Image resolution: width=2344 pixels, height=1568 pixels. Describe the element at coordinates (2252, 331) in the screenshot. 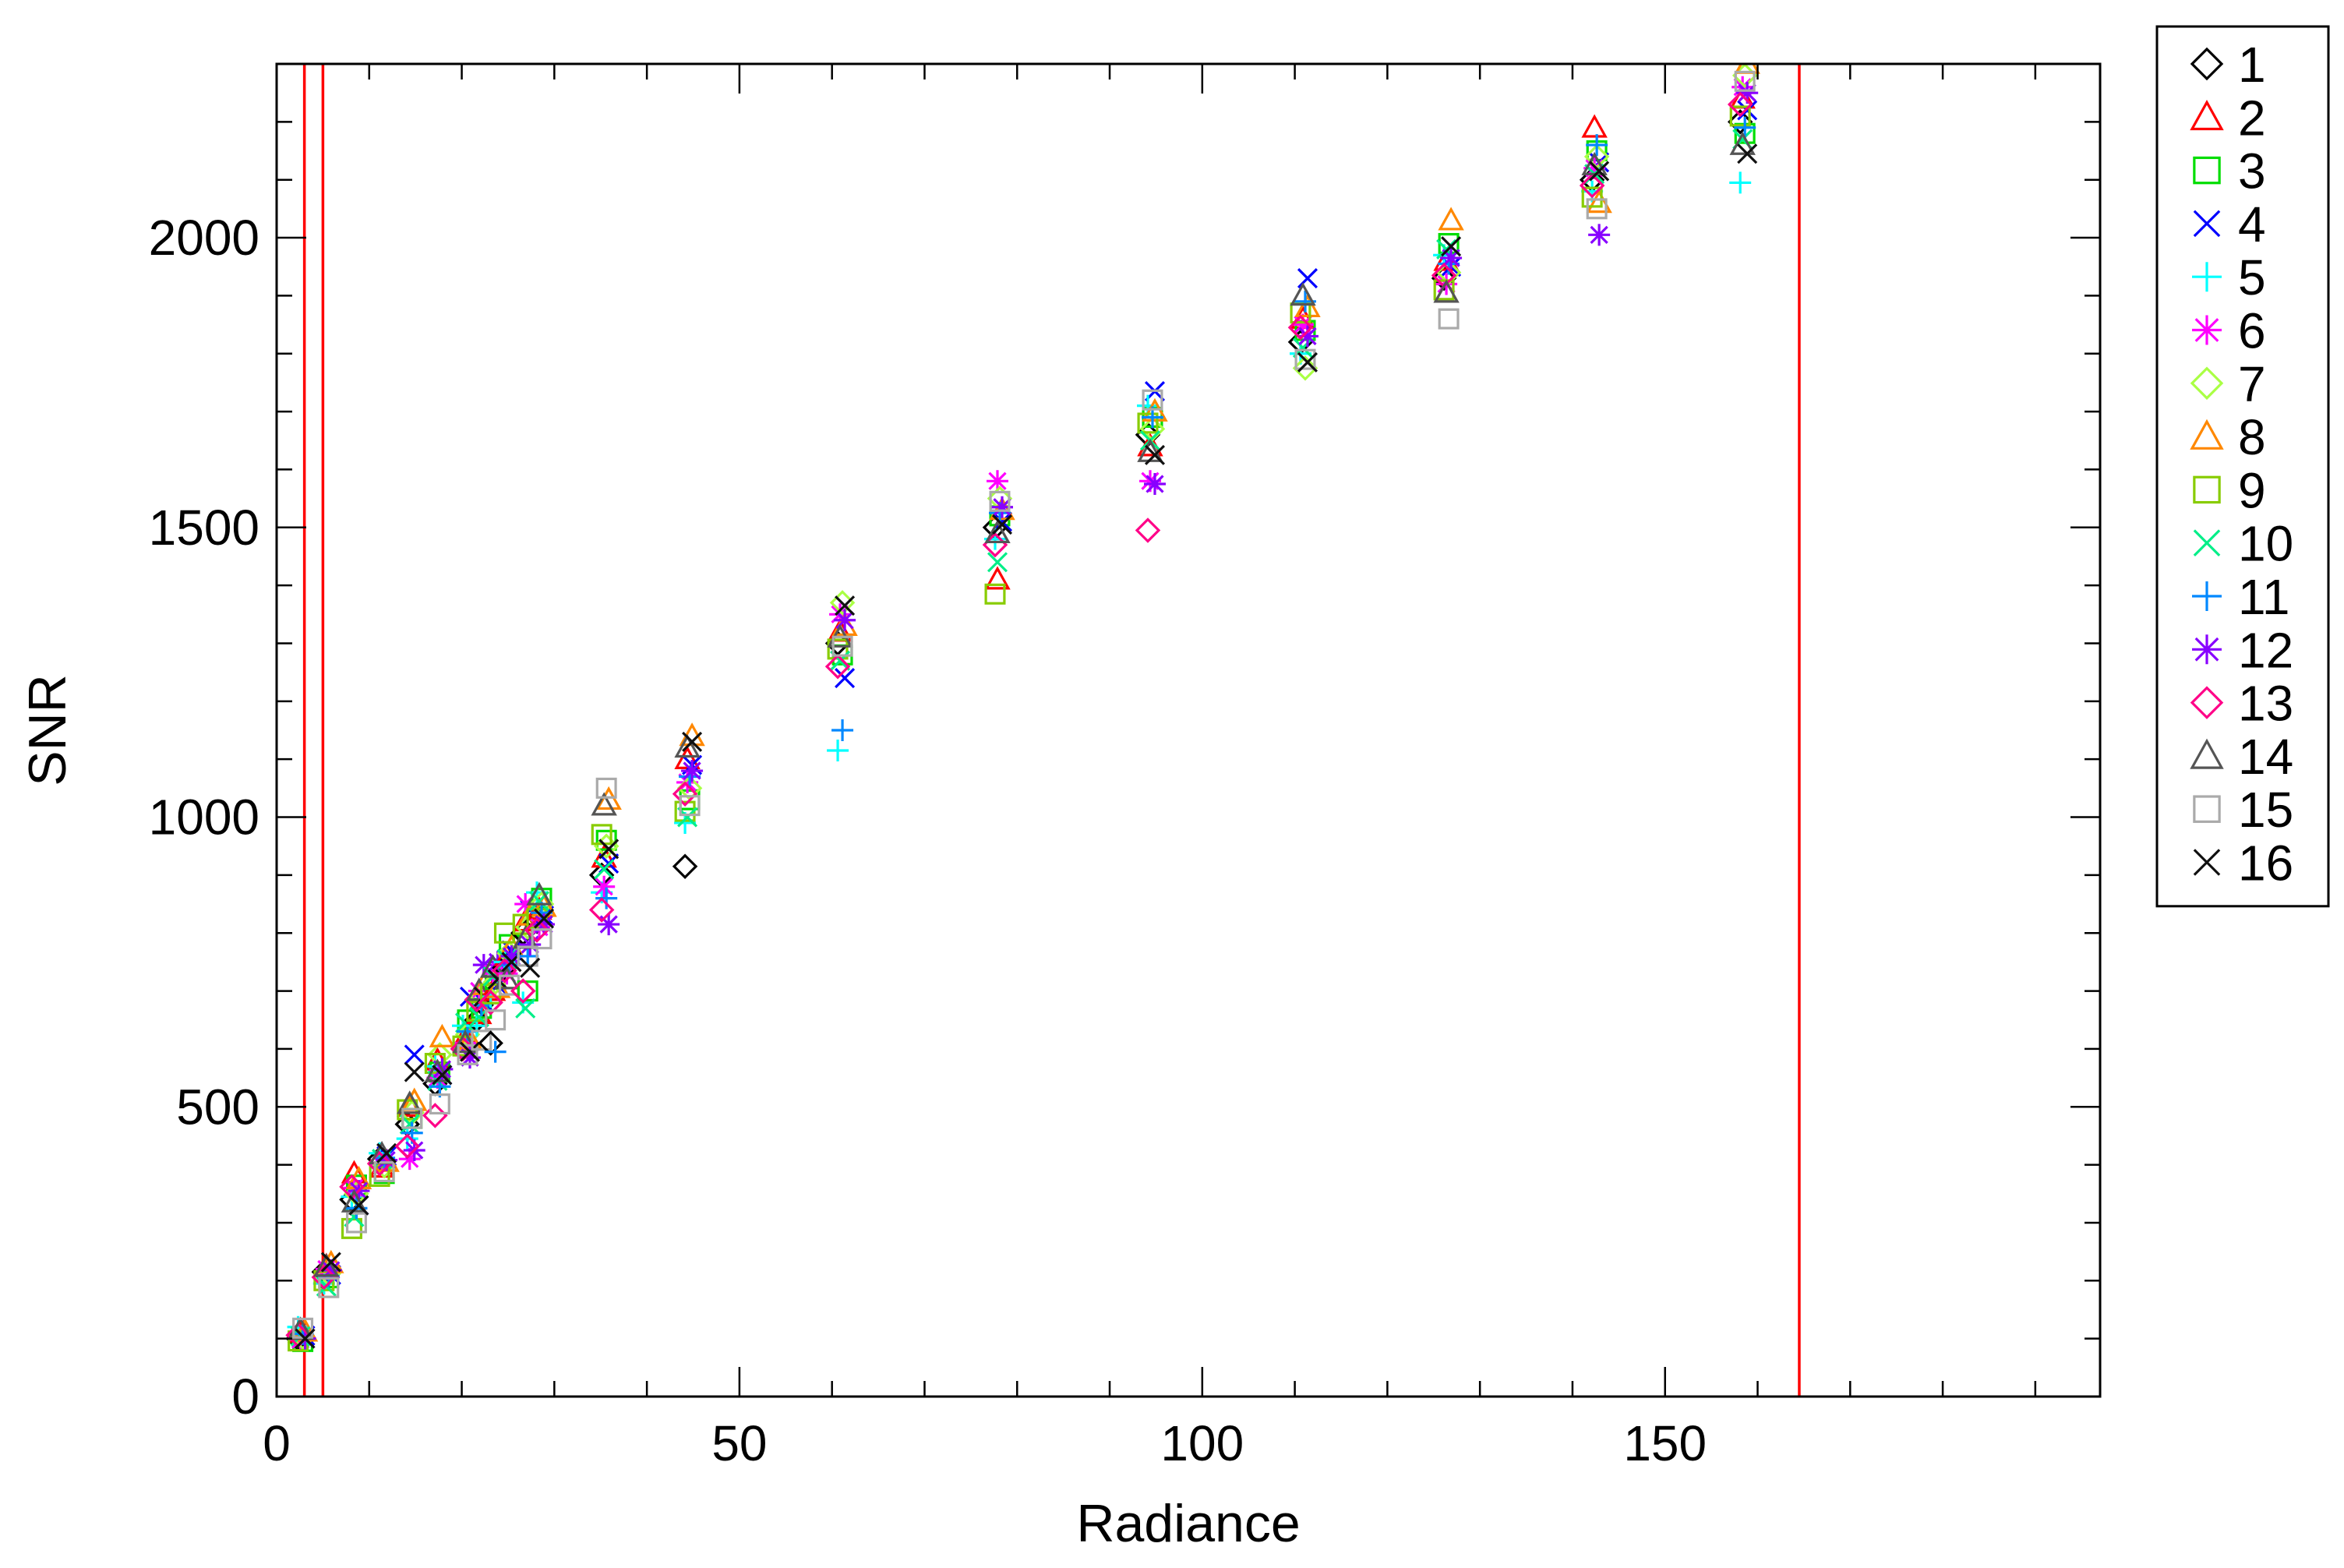

I see `legend-label-6: 6` at that location.